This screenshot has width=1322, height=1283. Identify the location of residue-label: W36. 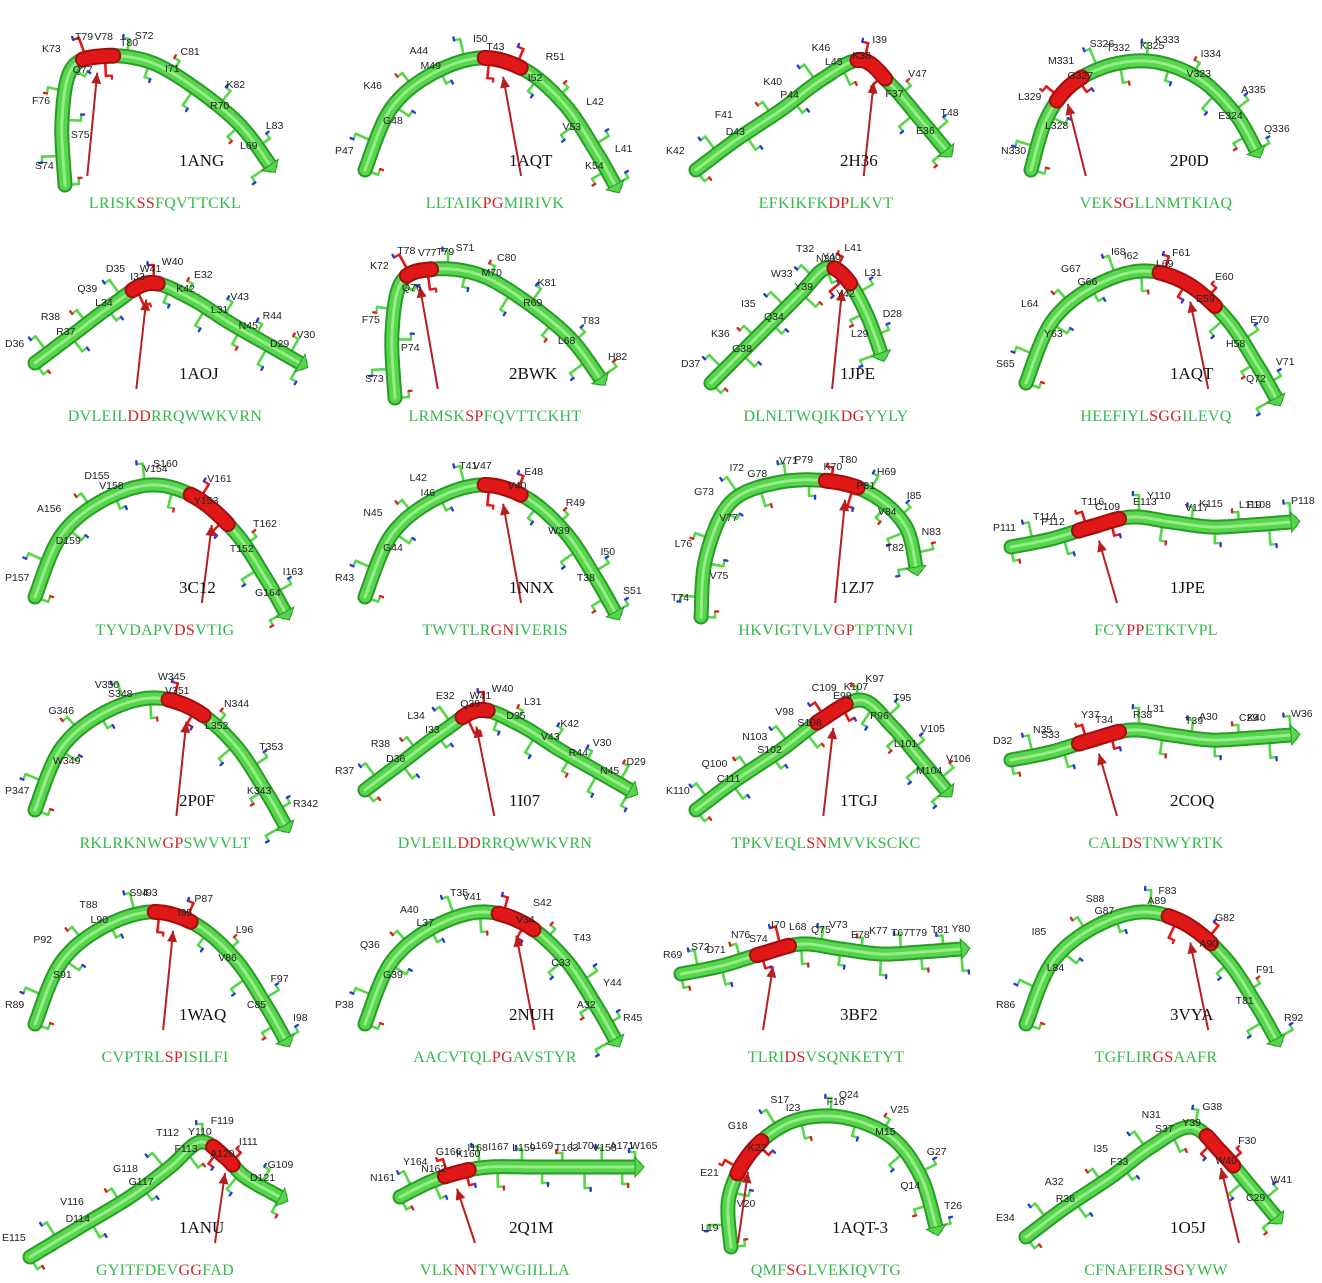
(1302, 714).